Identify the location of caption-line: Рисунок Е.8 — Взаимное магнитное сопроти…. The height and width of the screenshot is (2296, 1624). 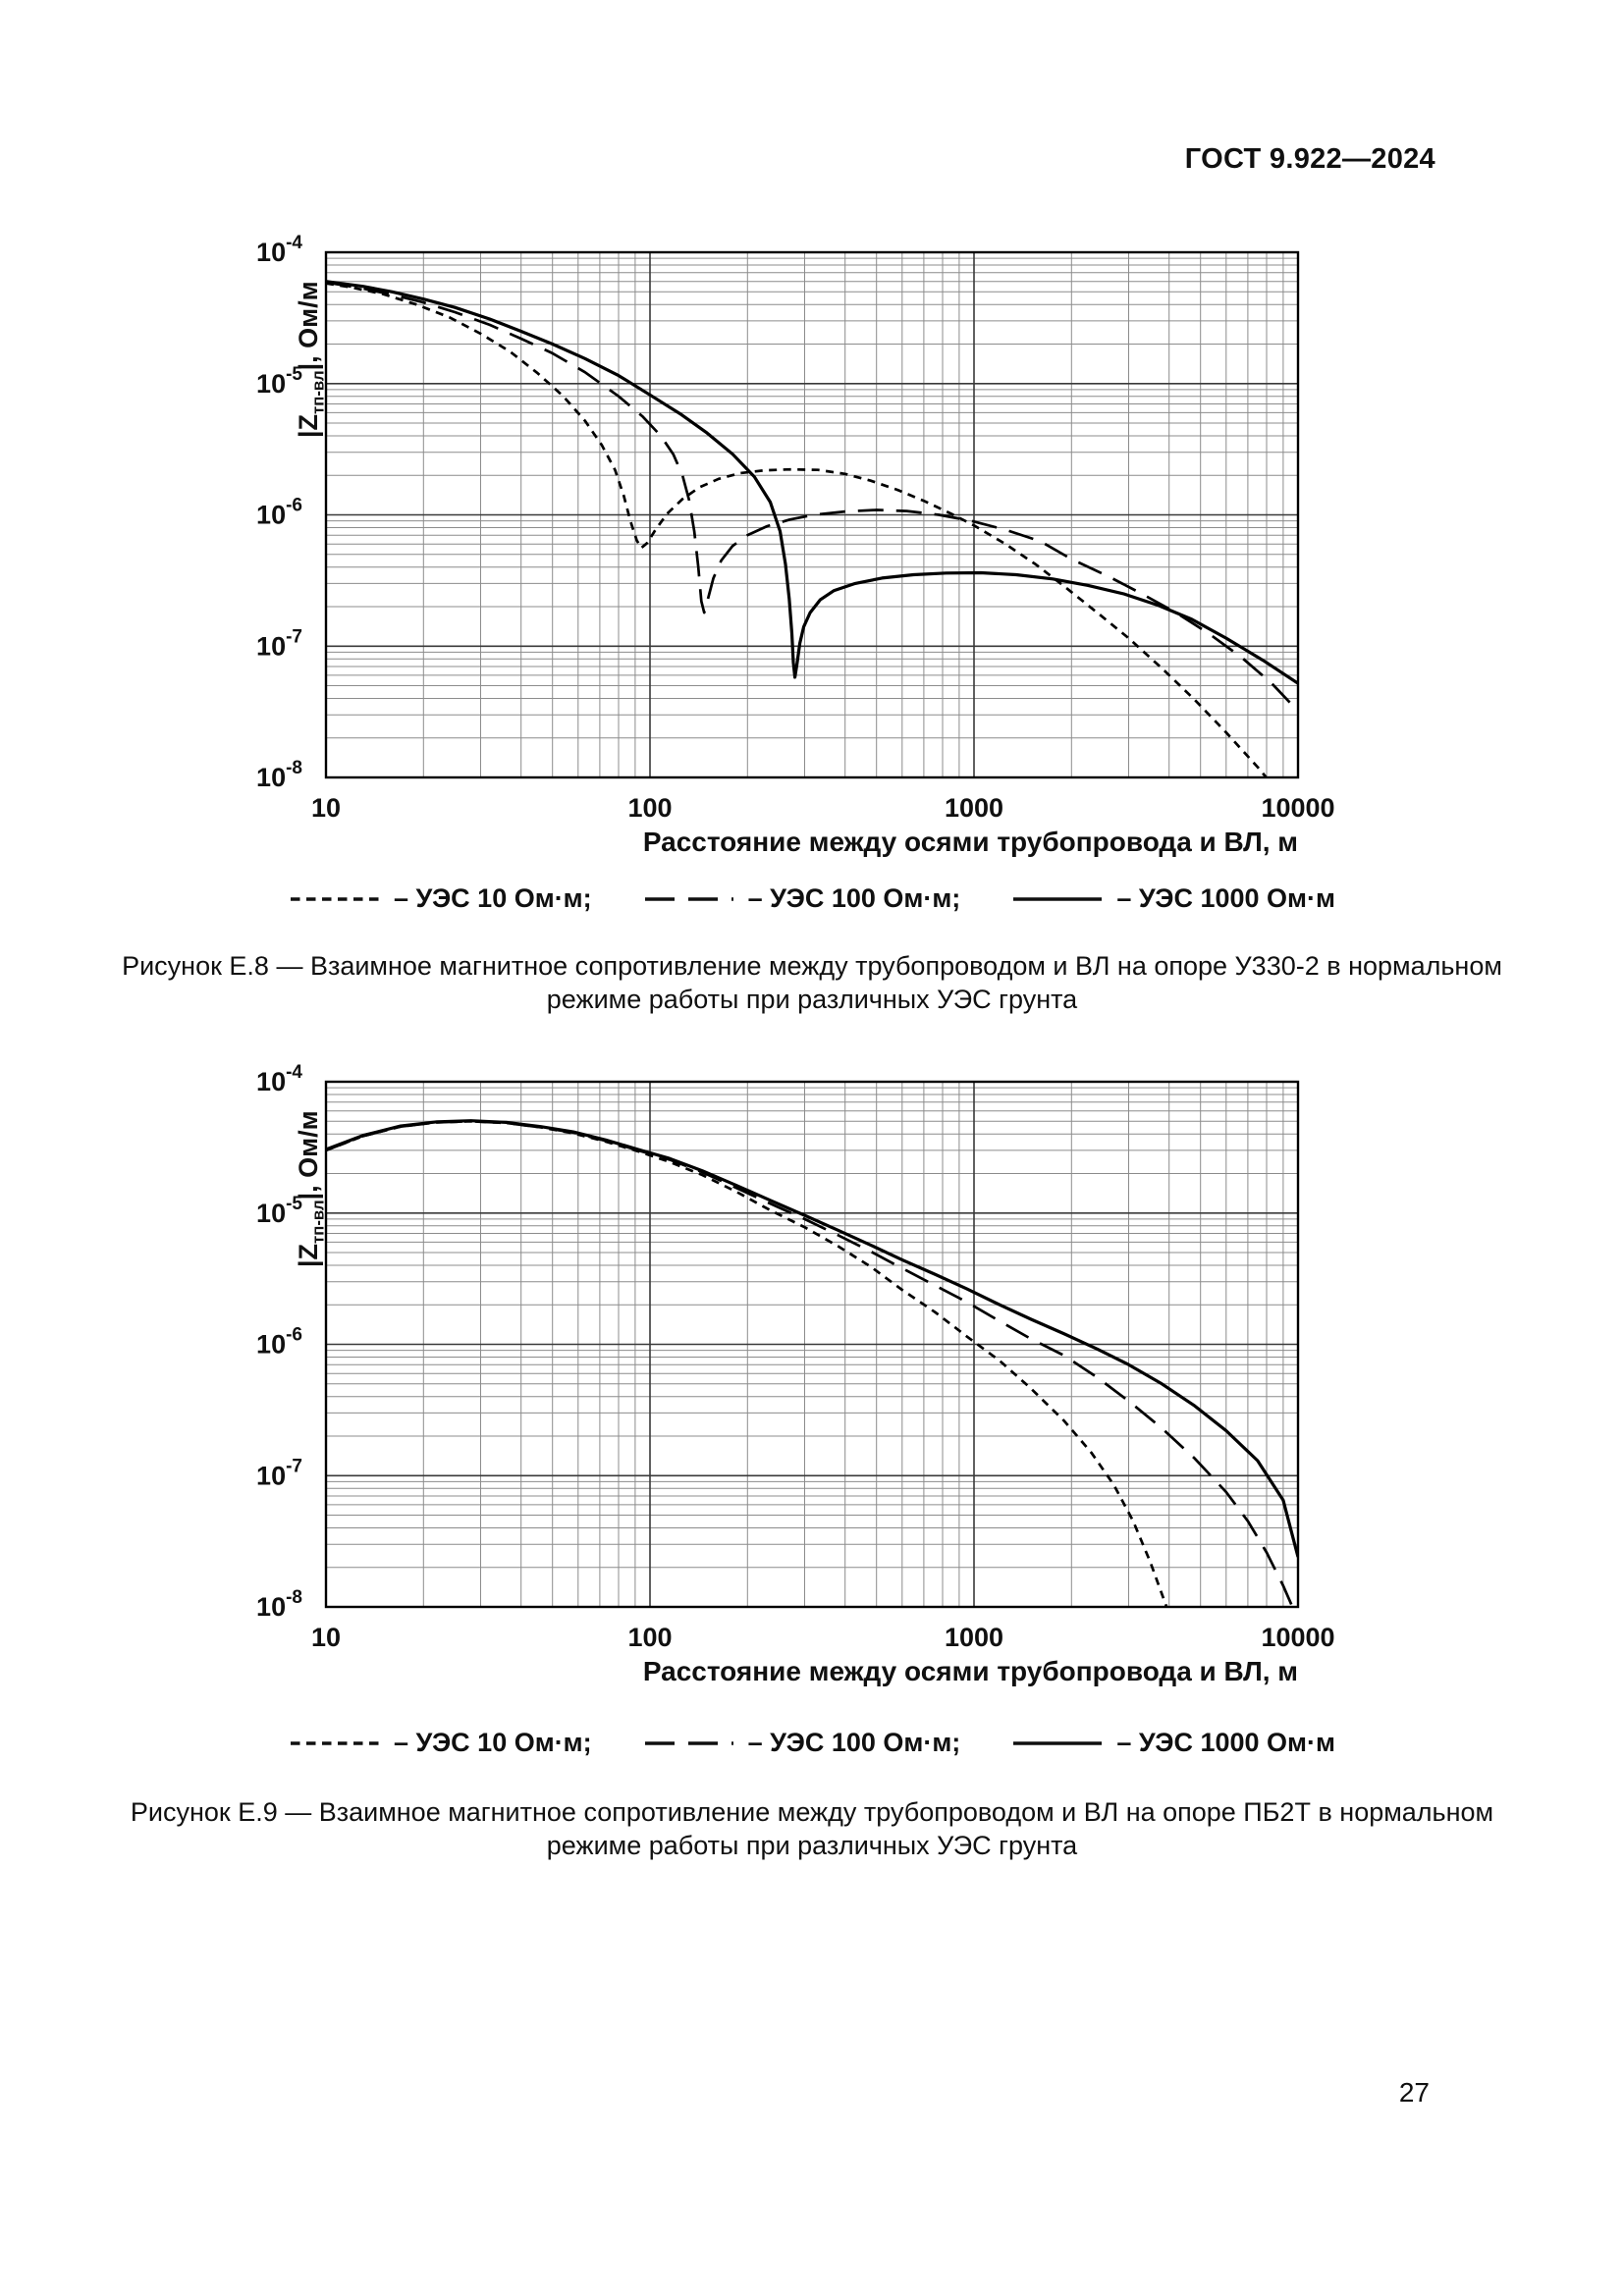
(812, 966).